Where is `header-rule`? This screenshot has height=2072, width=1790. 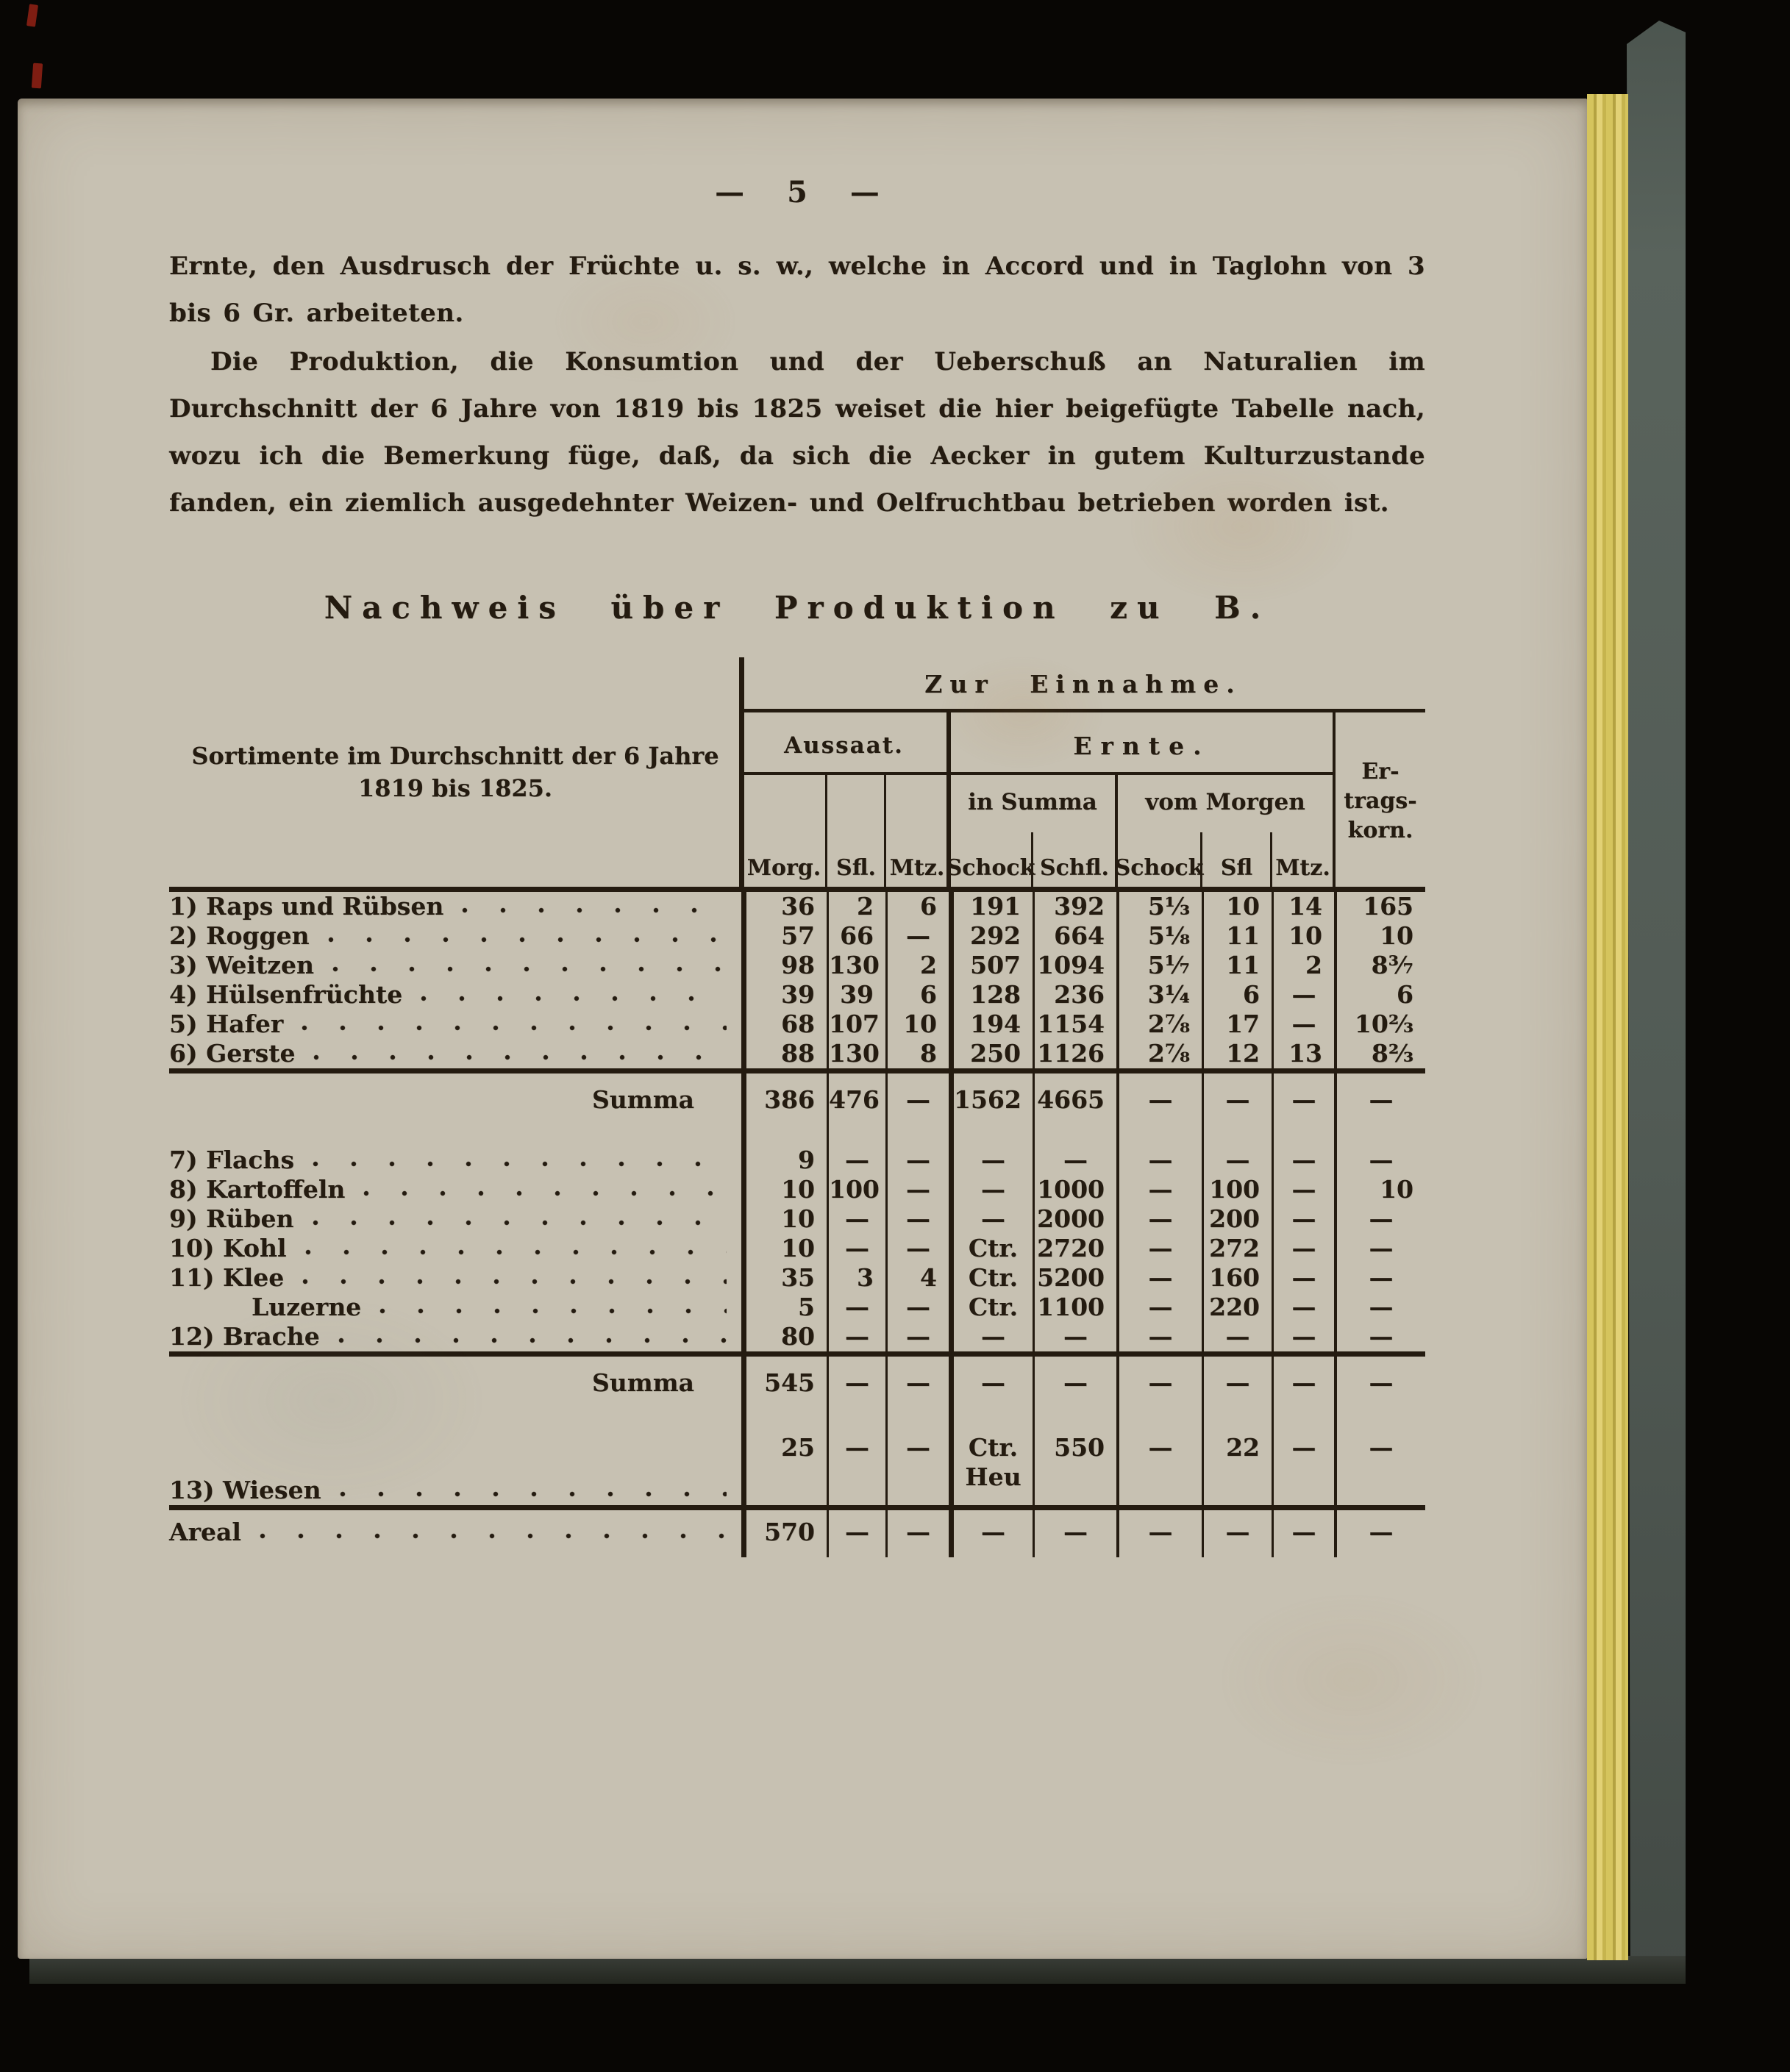
header-rule is located at coordinates (1141, 773).